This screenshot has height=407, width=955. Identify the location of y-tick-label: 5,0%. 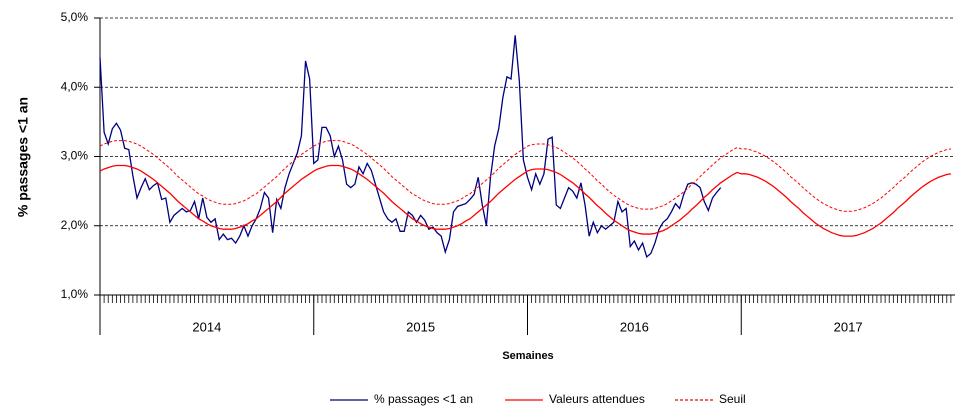
(75, 17).